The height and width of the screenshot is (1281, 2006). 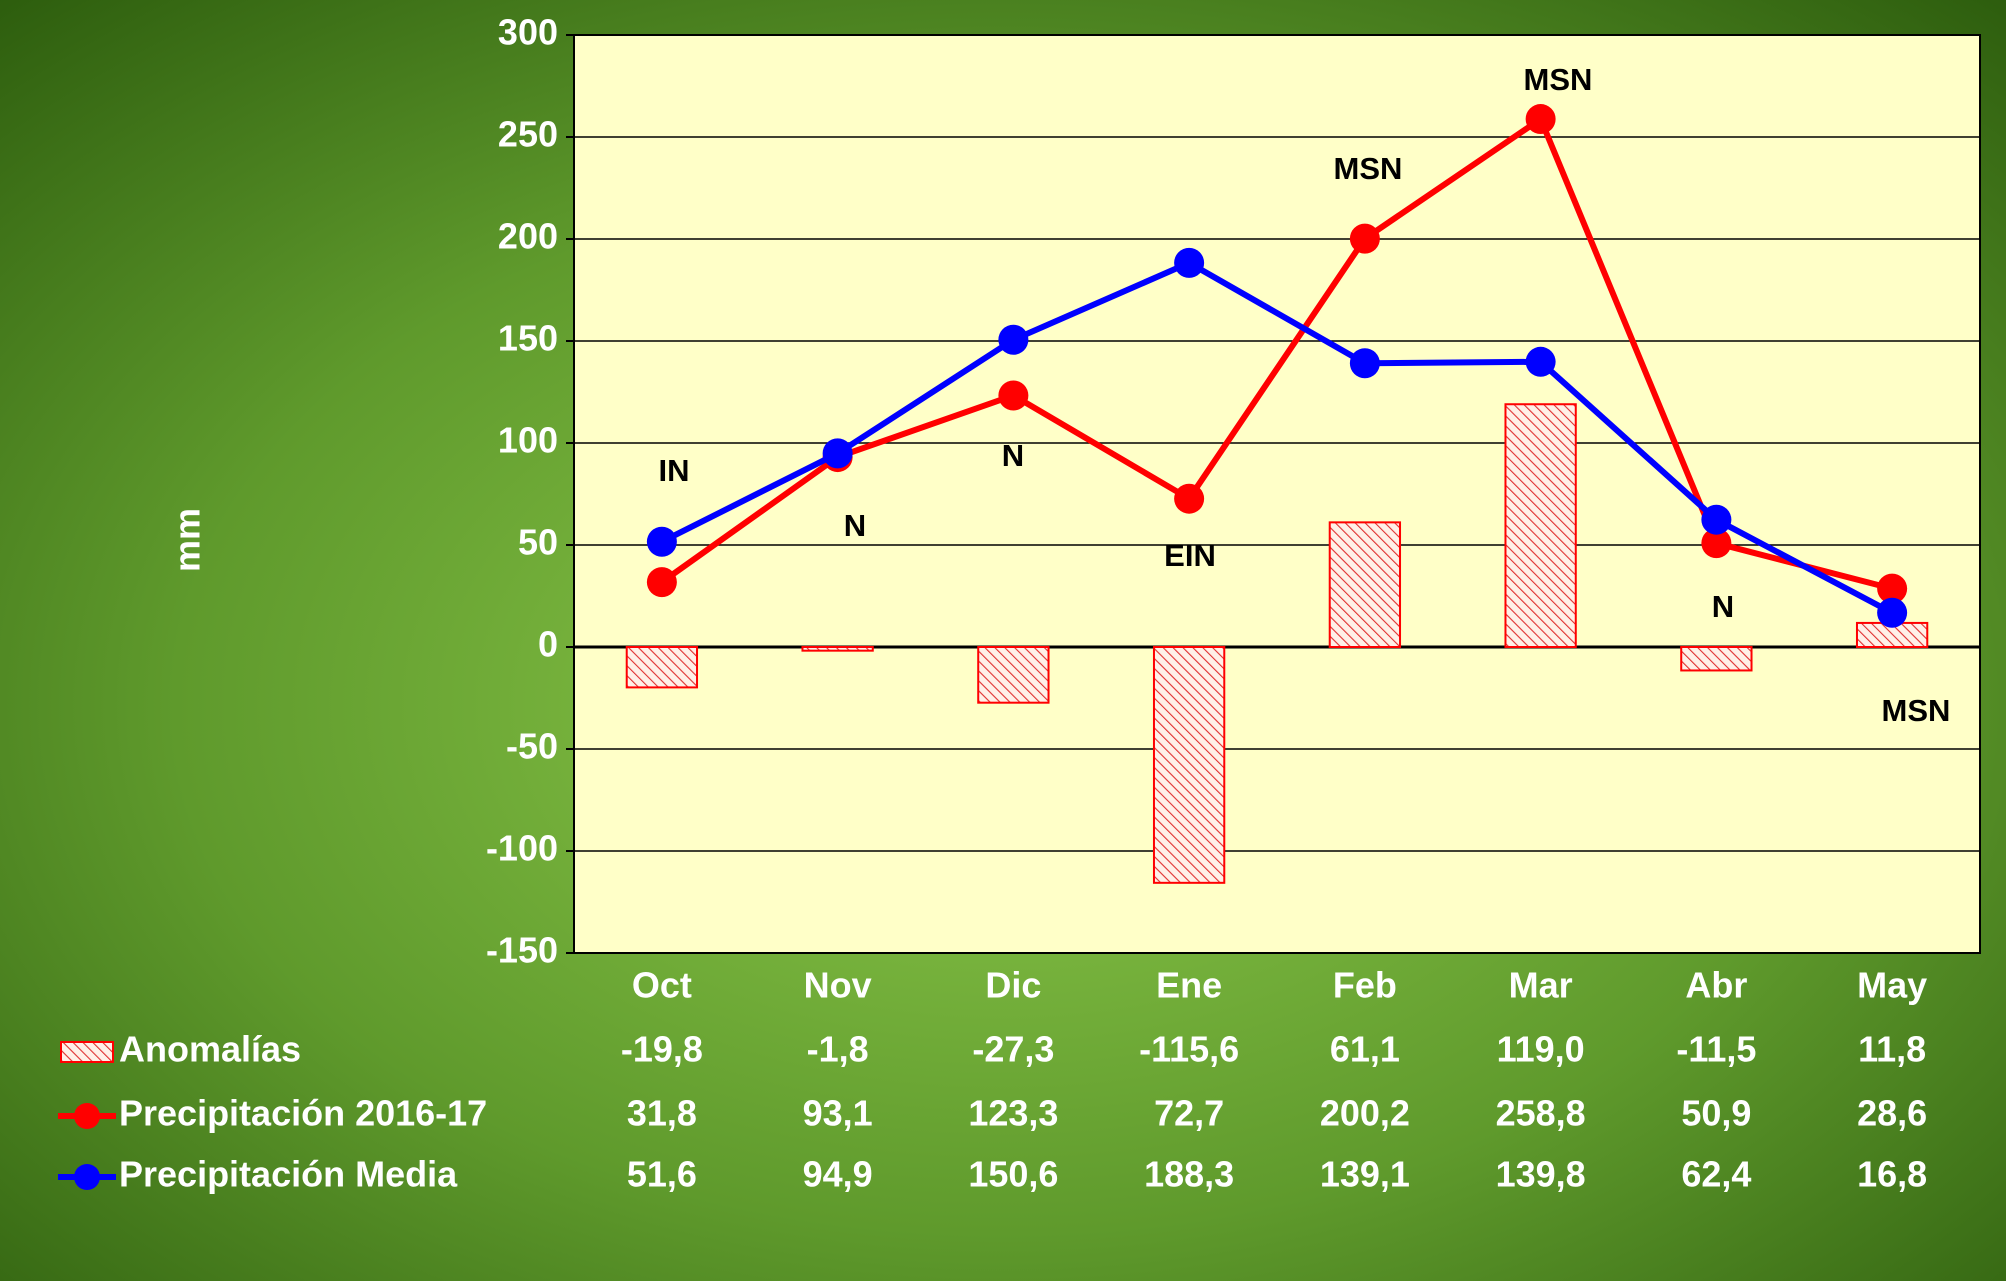 I want to click on legend-label: Precipitación 2016-17, so click(x=303, y=1113).